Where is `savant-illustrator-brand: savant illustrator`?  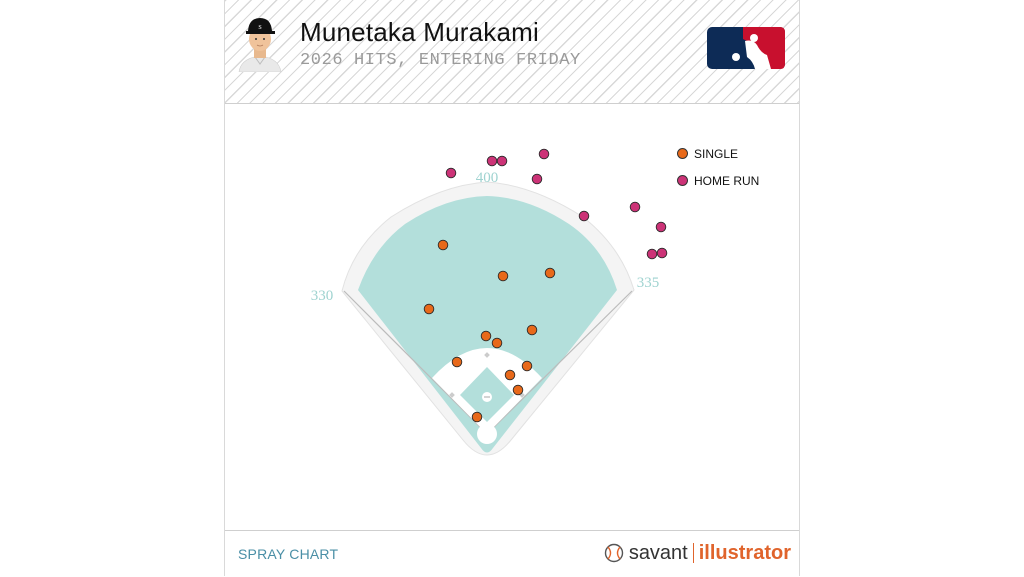 savant-illustrator-brand: savant illustrator is located at coordinates (697, 553).